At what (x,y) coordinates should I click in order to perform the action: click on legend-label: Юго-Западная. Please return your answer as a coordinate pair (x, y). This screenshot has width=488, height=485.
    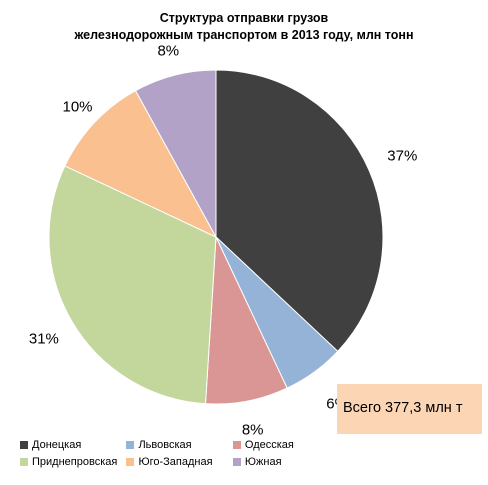
    Looking at the image, I should click on (175, 461).